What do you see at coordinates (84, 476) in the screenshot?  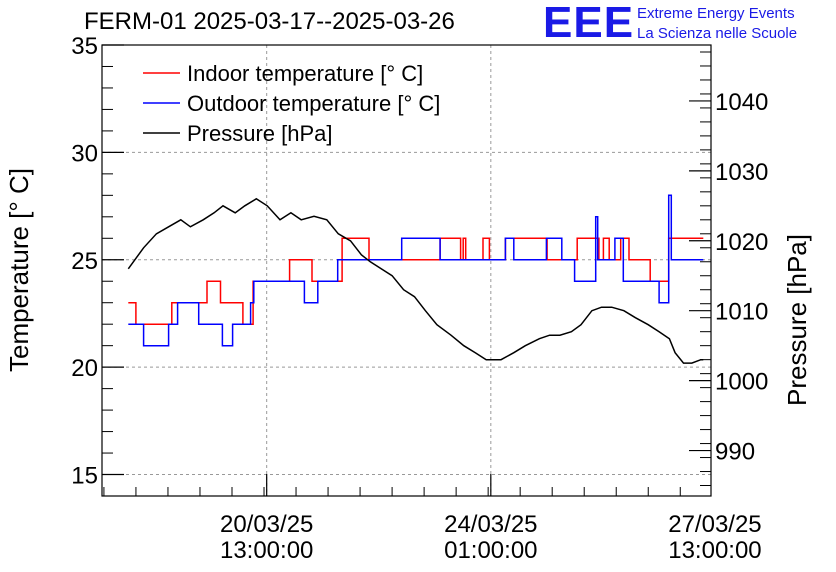 I see `y-tick-label: 15` at bounding box center [84, 476].